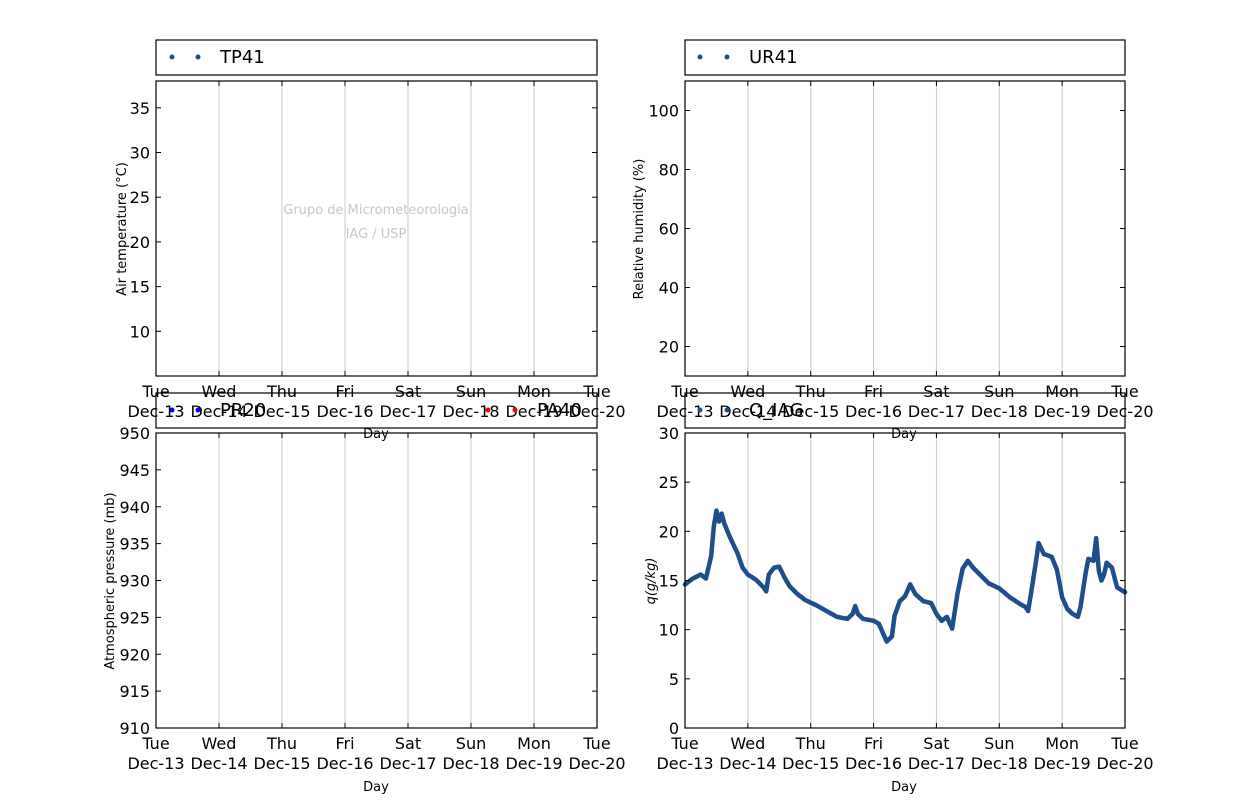 The height and width of the screenshot is (810, 1250). What do you see at coordinates (669, 630) in the screenshot?
I see `y-tick-label: 10` at bounding box center [669, 630].